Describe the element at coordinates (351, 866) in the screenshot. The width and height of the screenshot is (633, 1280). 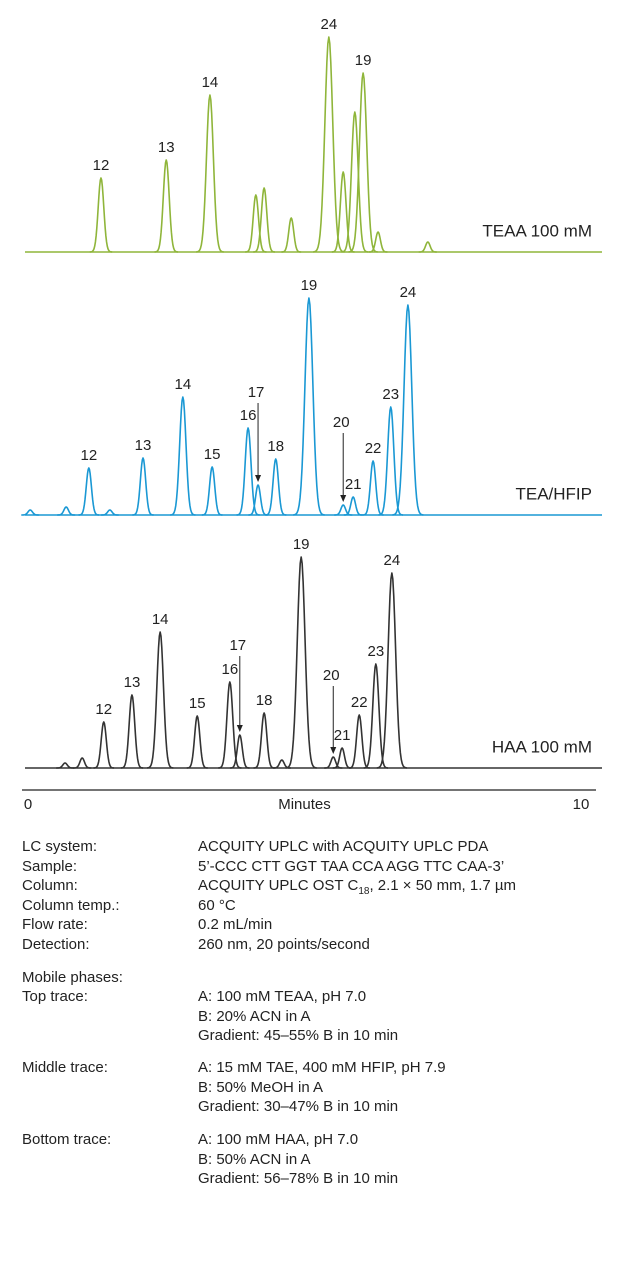
I see `method-value: 5’-CCC CTT GGT TAA CCA AGG TTC CAA-3’` at that location.